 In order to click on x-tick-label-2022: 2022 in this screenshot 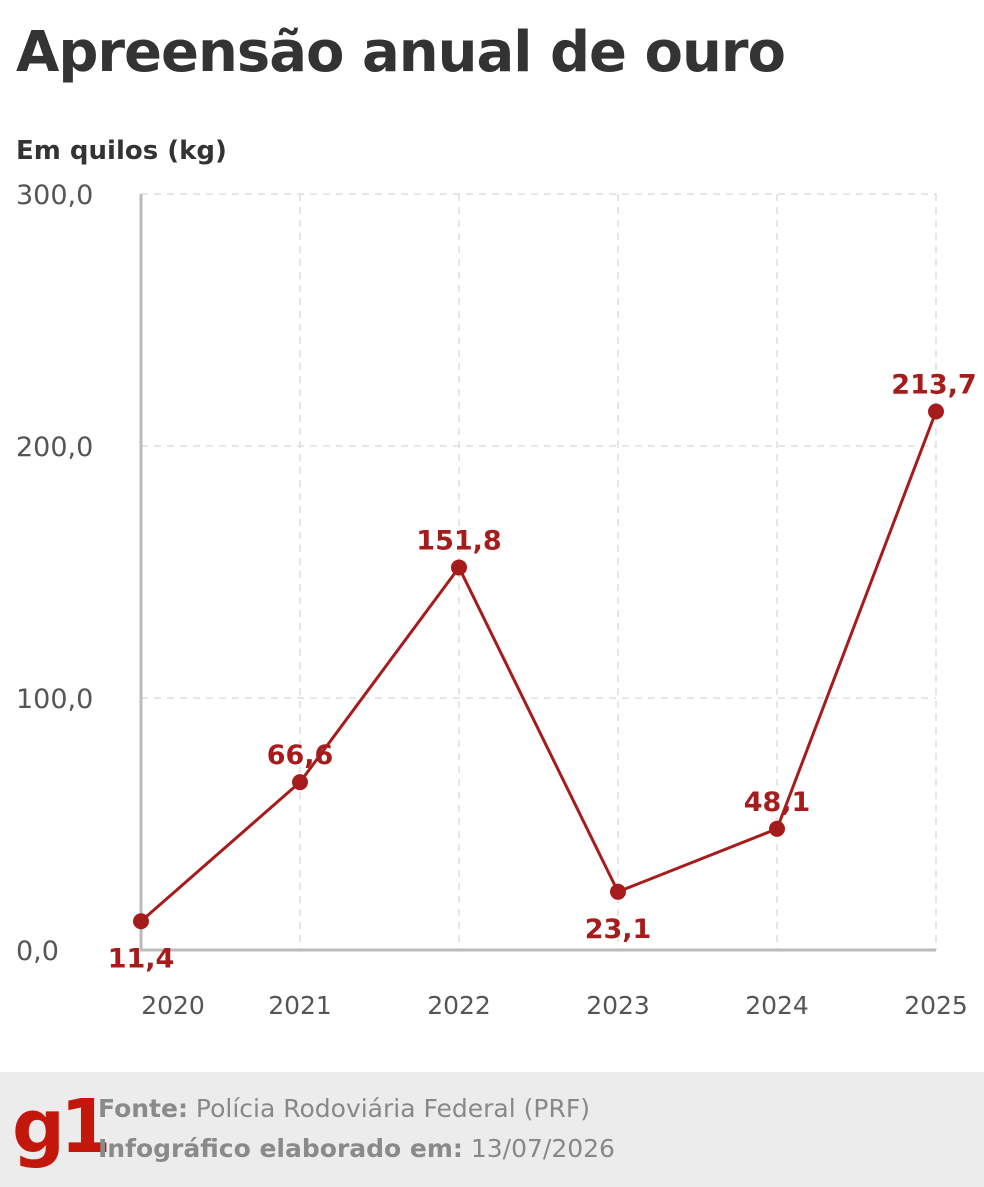, I will do `click(459, 1005)`.